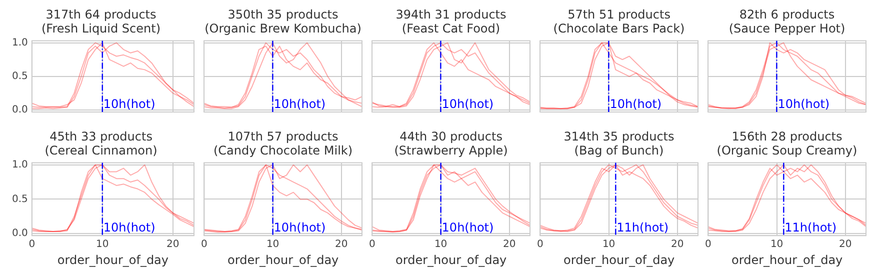  What do you see at coordinates (451, 151) in the screenshot?
I see `chart-subtitle: (Strawberry Apple)` at bounding box center [451, 151].